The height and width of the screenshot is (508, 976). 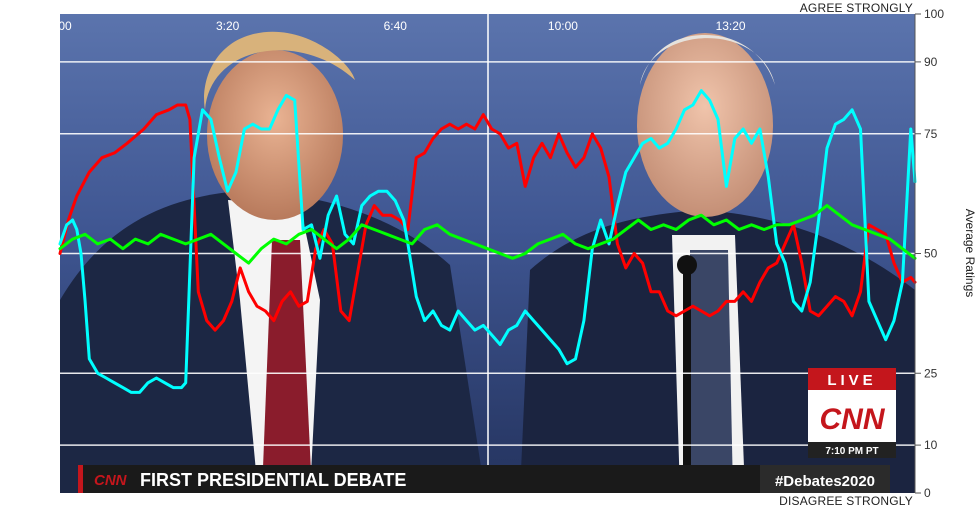 What do you see at coordinates (825, 481) in the screenshot?
I see `hashtag: #Debates2020` at bounding box center [825, 481].